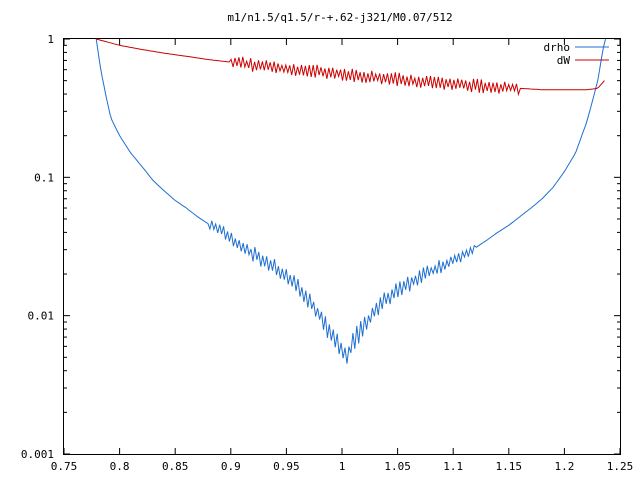 Image resolution: width=640 pixels, height=480 pixels. I want to click on y-tick-label: 1, so click(50, 39).